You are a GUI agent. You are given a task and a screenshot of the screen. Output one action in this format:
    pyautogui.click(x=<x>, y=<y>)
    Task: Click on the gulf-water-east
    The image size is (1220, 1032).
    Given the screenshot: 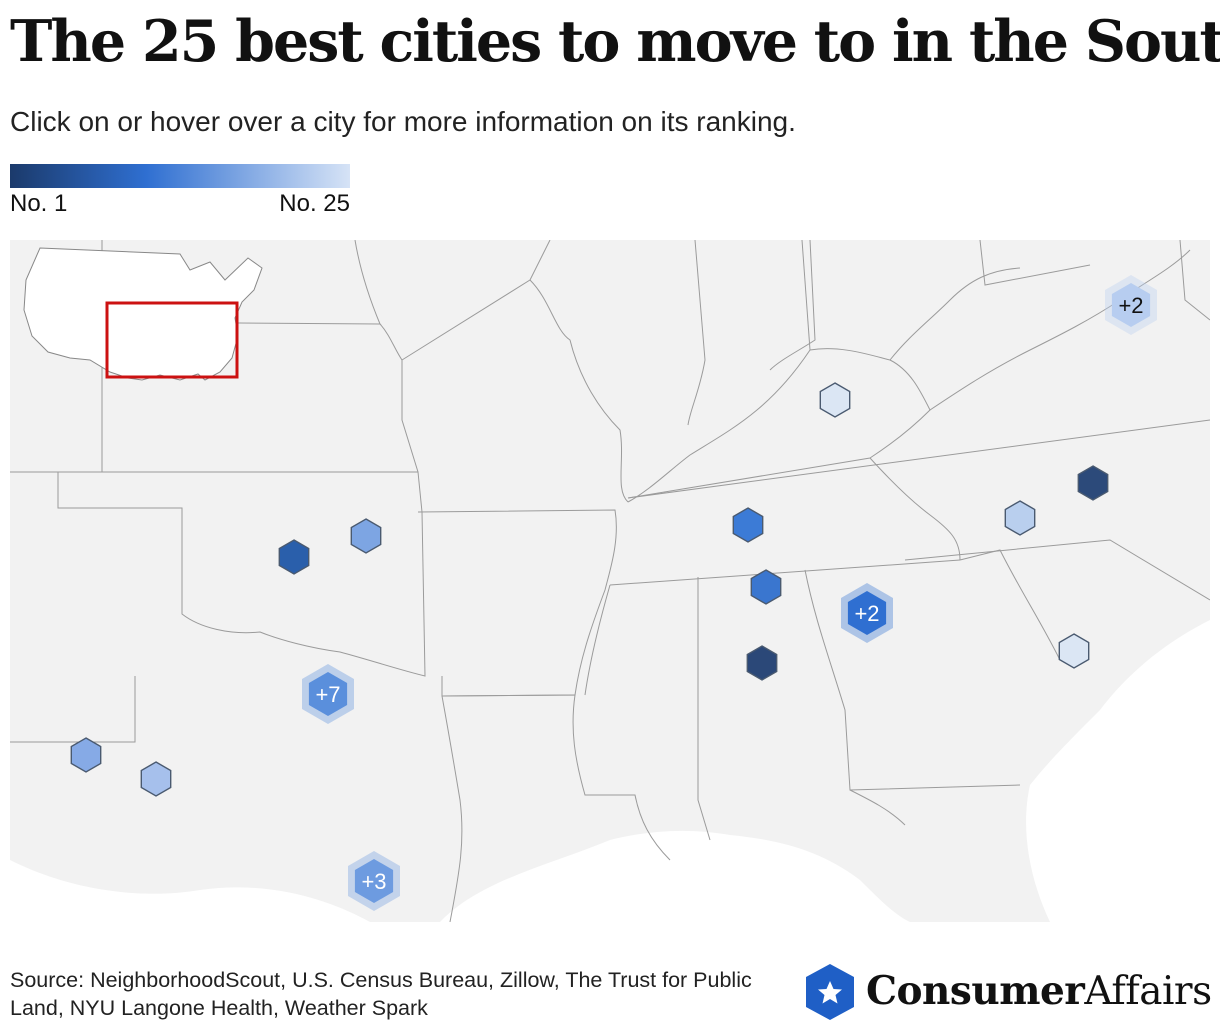 What is the action you would take?
    pyautogui.click(x=675, y=876)
    